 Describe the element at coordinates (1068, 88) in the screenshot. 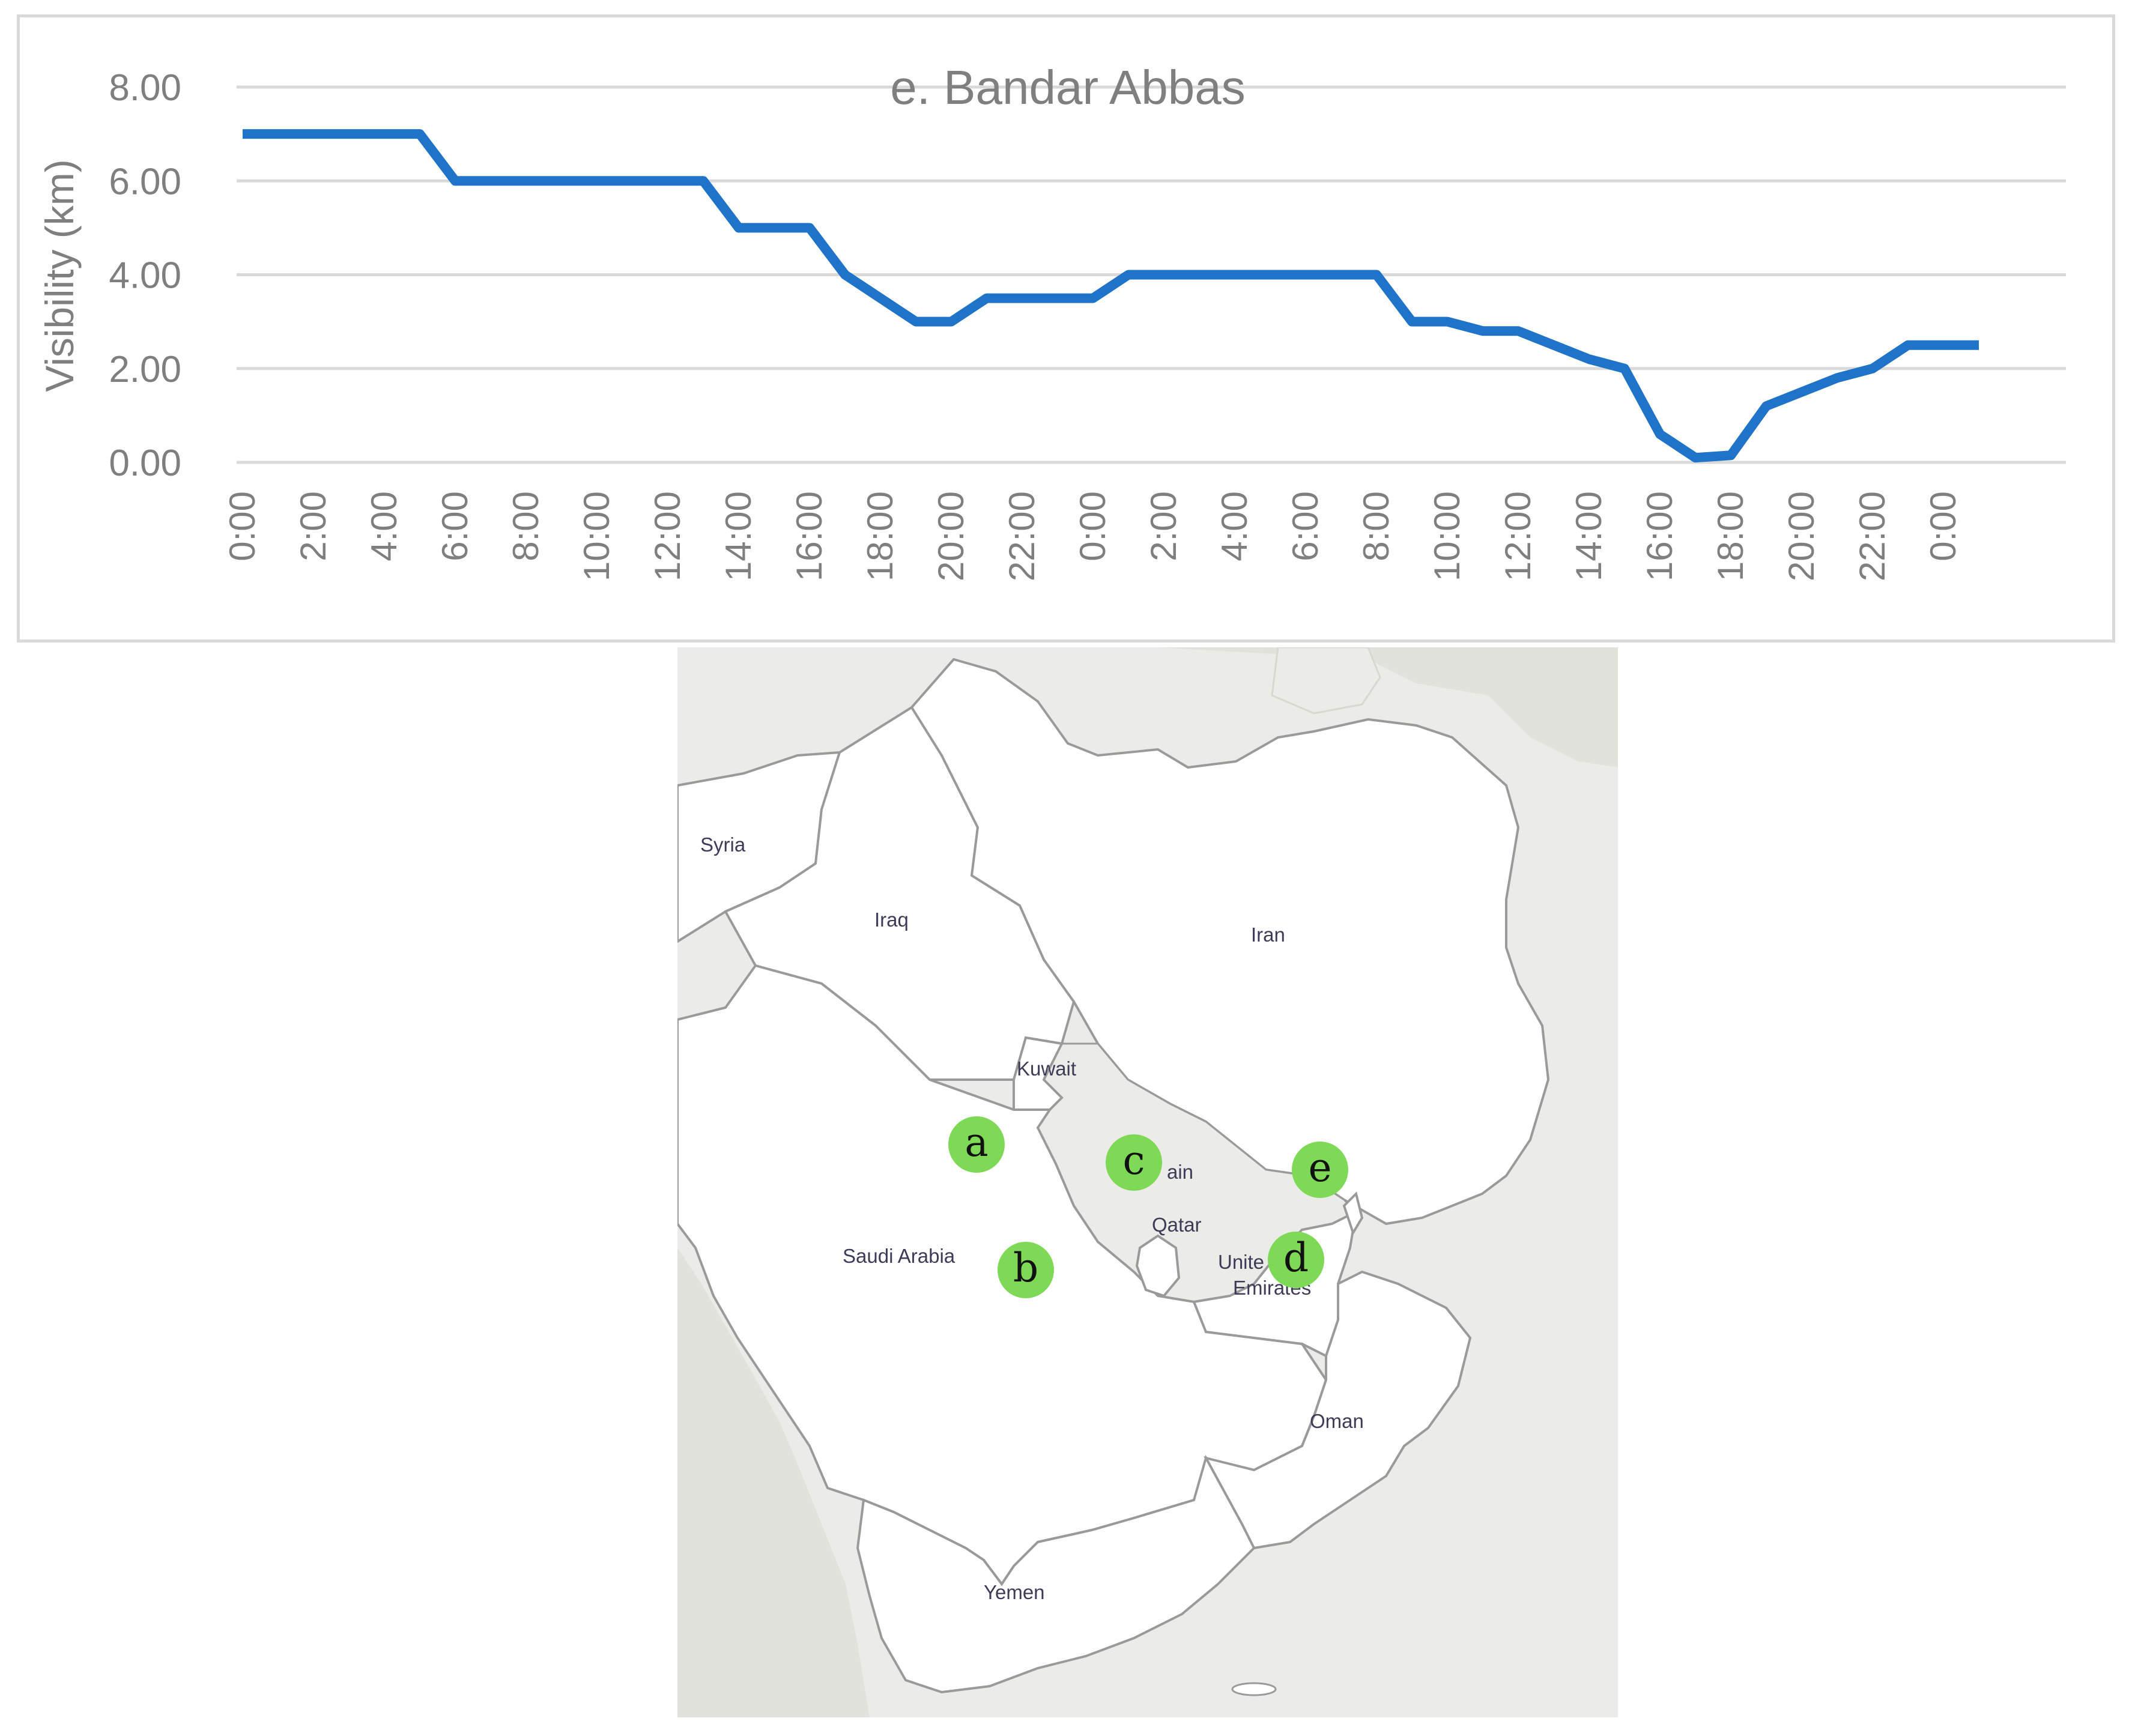

I see `chart-title: e. Bandar Abbas` at that location.